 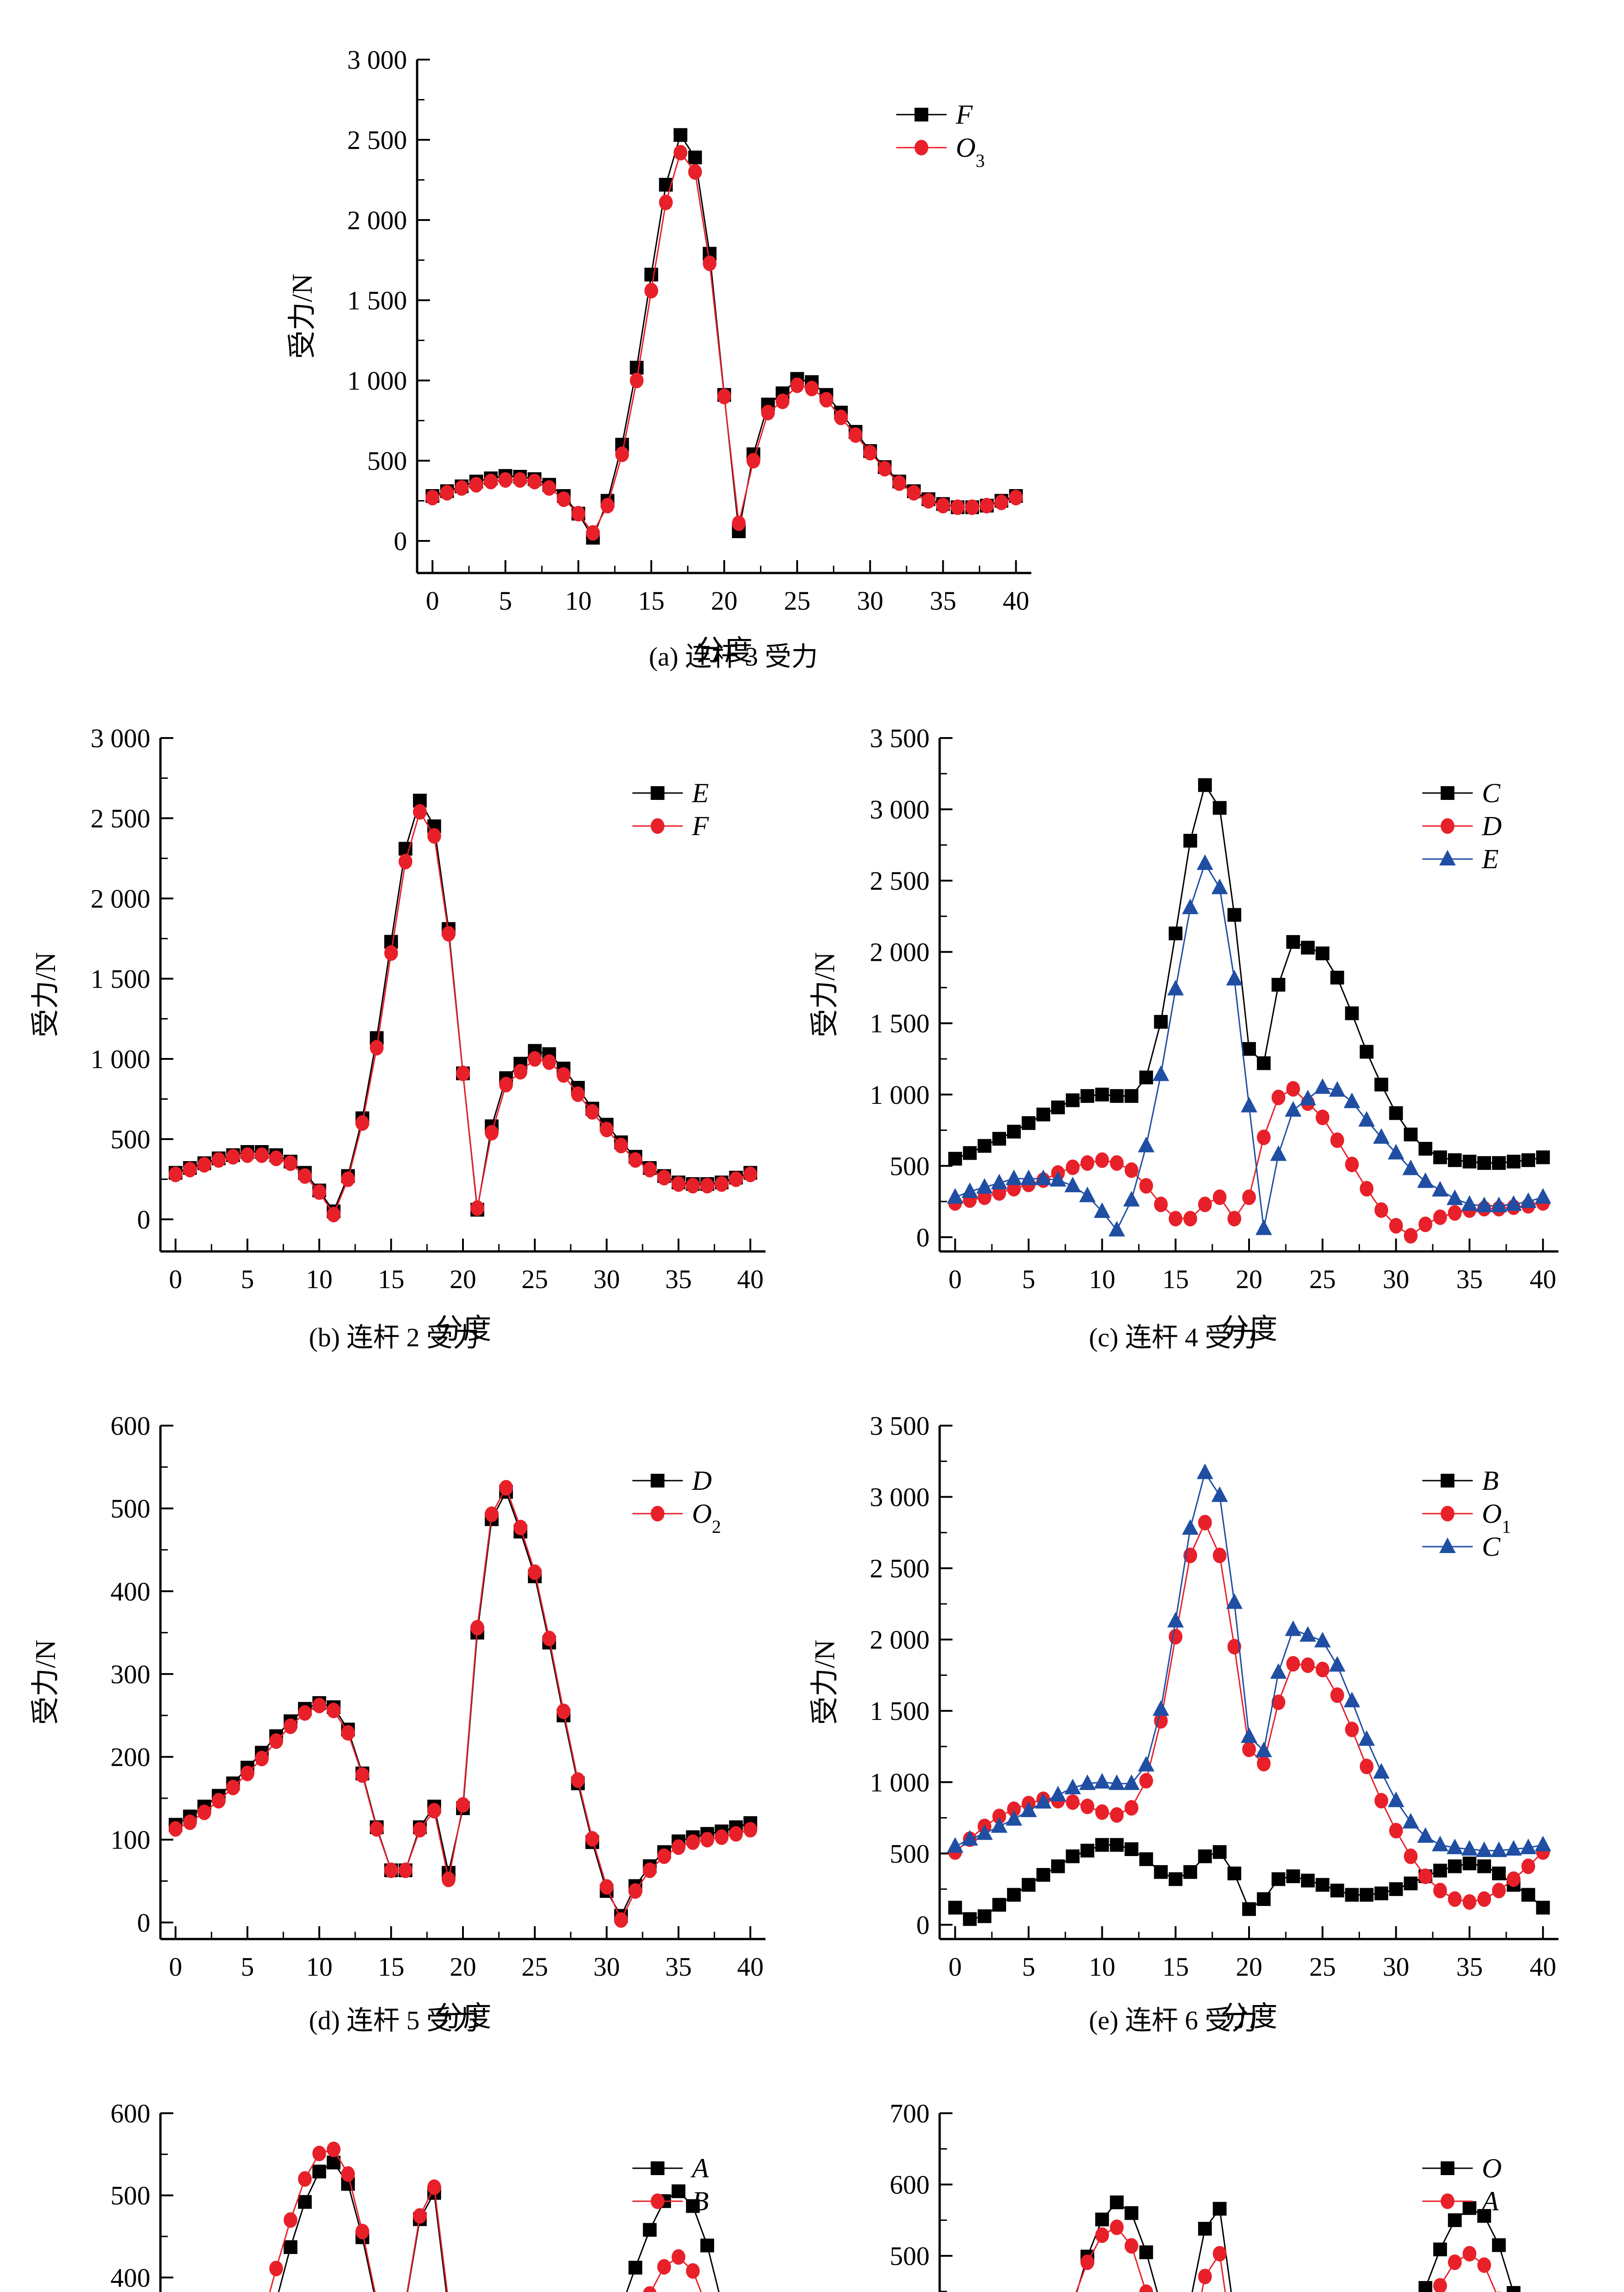 What do you see at coordinates (130, 1674) in the screenshot?
I see `y-tick-label: 300` at bounding box center [130, 1674].